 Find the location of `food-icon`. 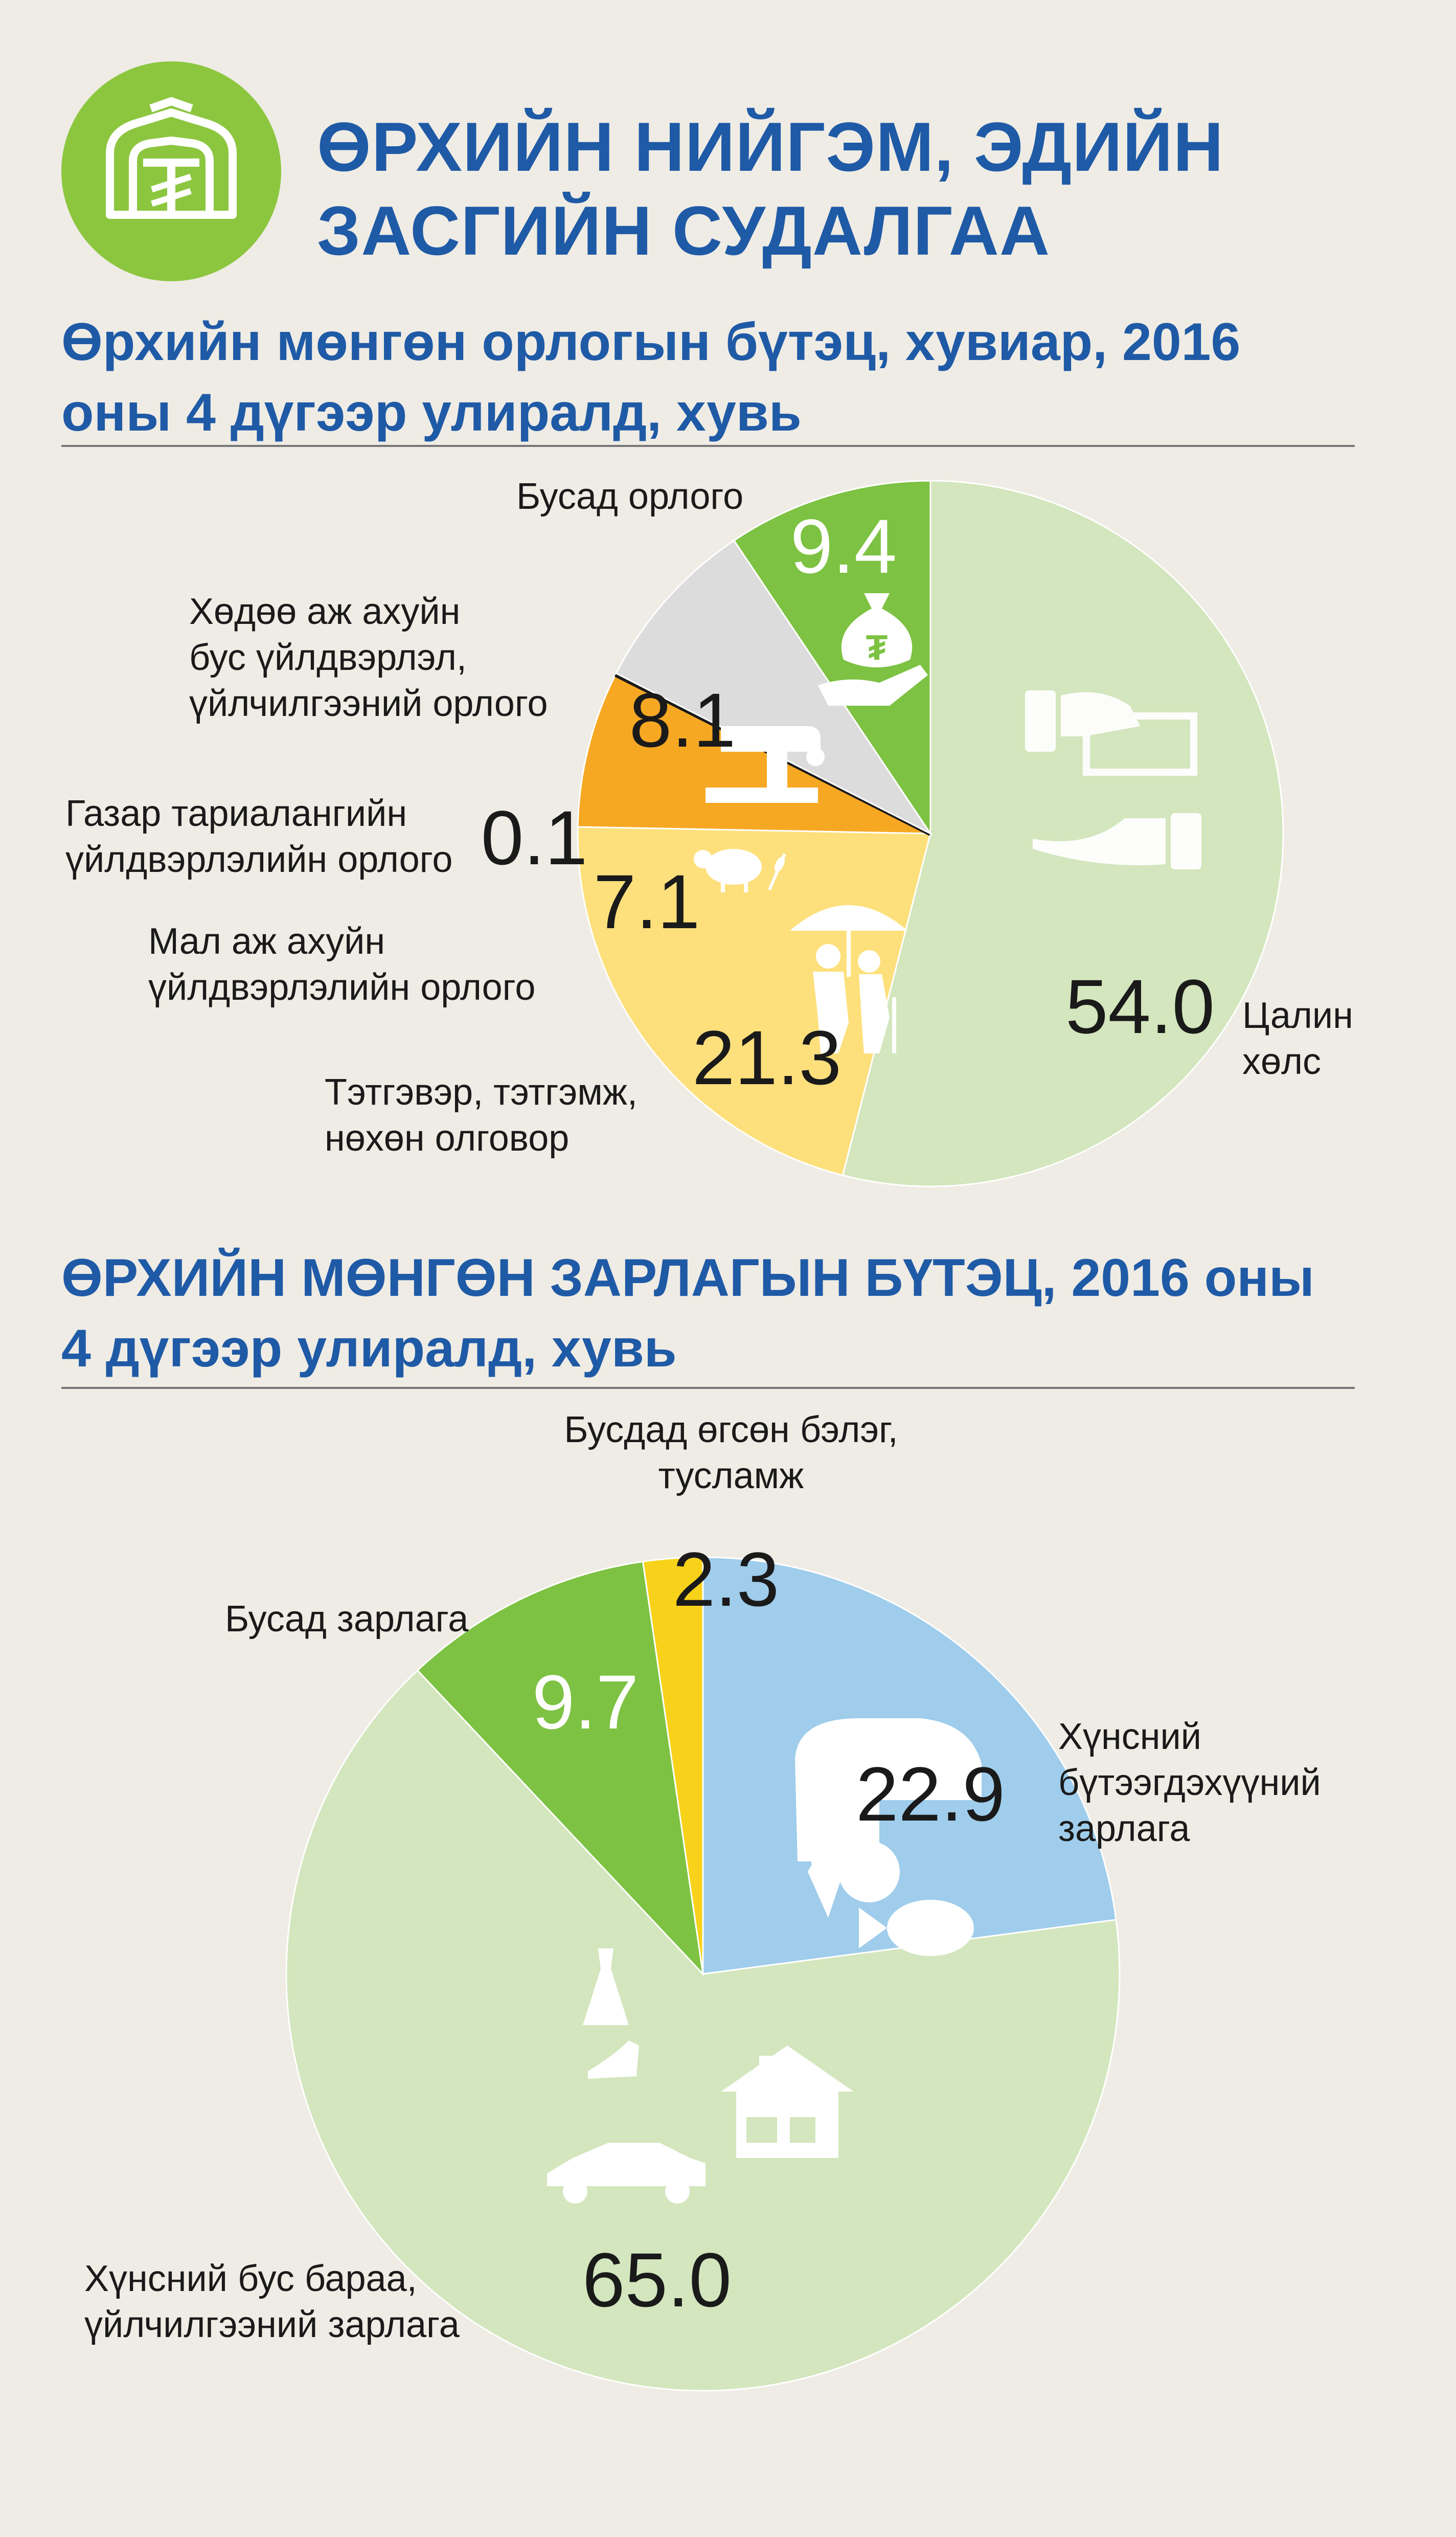

food-icon is located at coordinates (888, 1837).